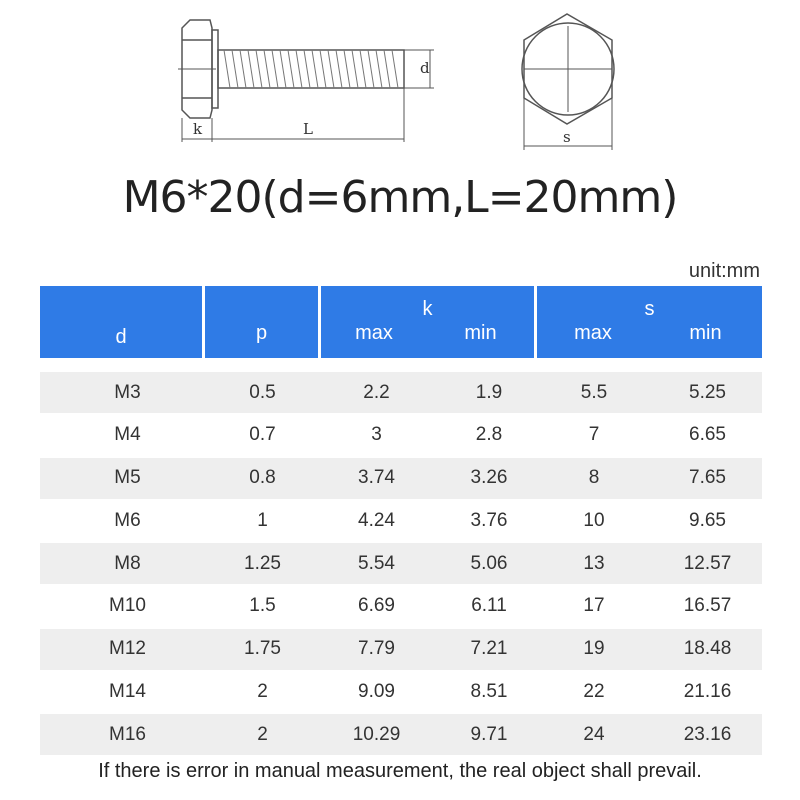 The width and height of the screenshot is (800, 800). What do you see at coordinates (127, 606) in the screenshot?
I see `cell-d: M10` at bounding box center [127, 606].